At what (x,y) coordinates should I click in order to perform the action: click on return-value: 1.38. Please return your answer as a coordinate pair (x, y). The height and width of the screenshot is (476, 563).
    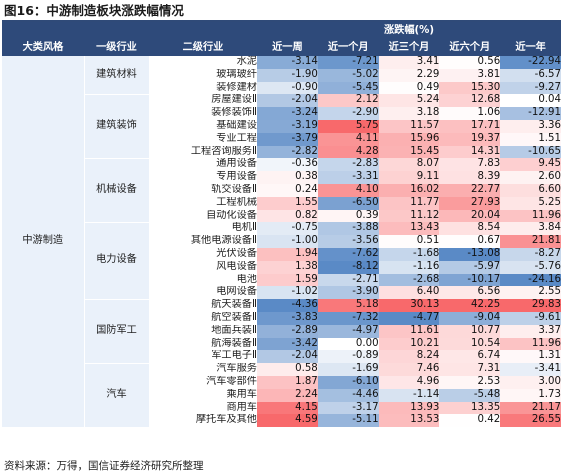
    Looking at the image, I should click on (287, 267).